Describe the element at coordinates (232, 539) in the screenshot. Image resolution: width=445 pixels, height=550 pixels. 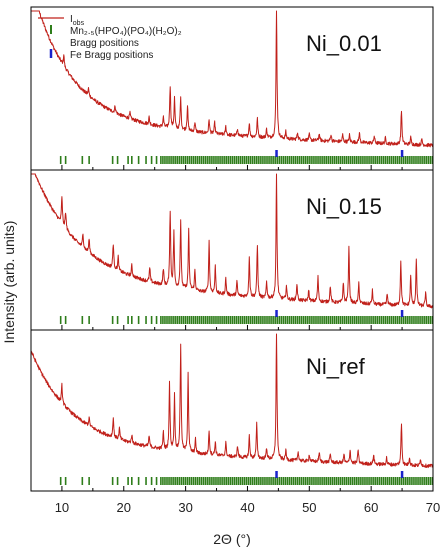
I see `x-axis-label: 2Θ (°)` at that location.